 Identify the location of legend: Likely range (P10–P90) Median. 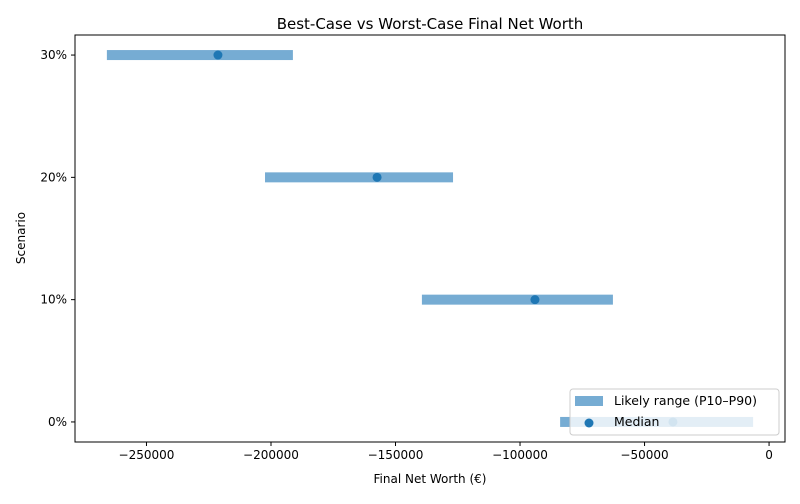
(674, 412).